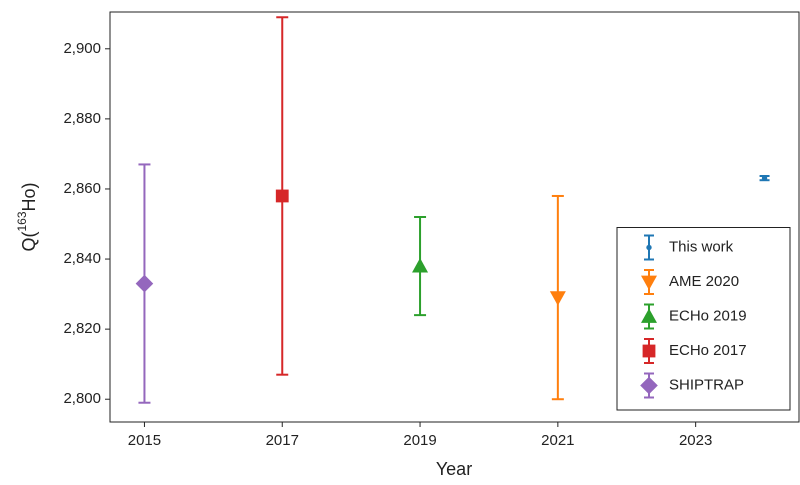 This screenshot has width=800, height=485. I want to click on x-axis-label: Year, so click(454, 469).